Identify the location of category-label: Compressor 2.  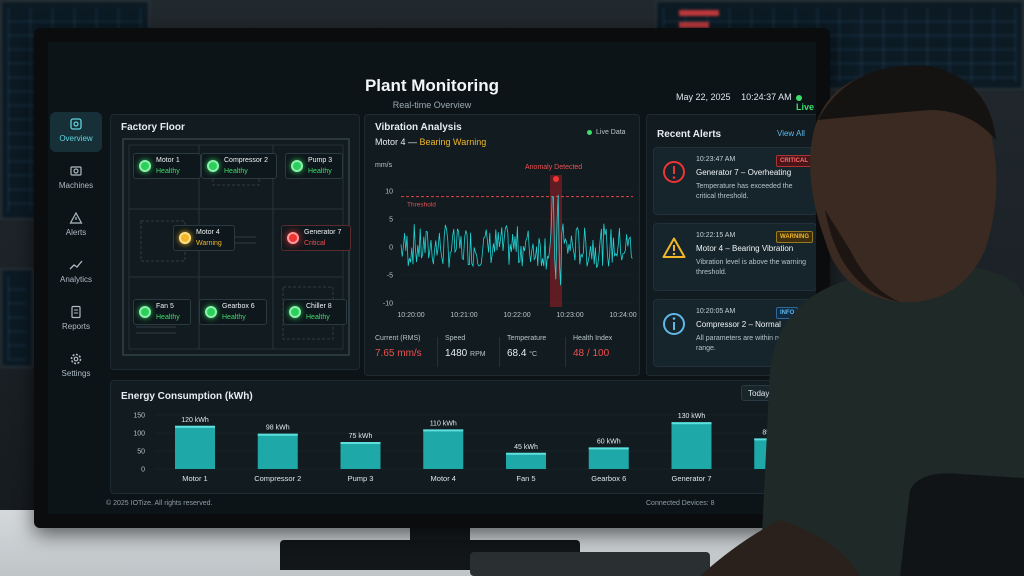
(277, 478).